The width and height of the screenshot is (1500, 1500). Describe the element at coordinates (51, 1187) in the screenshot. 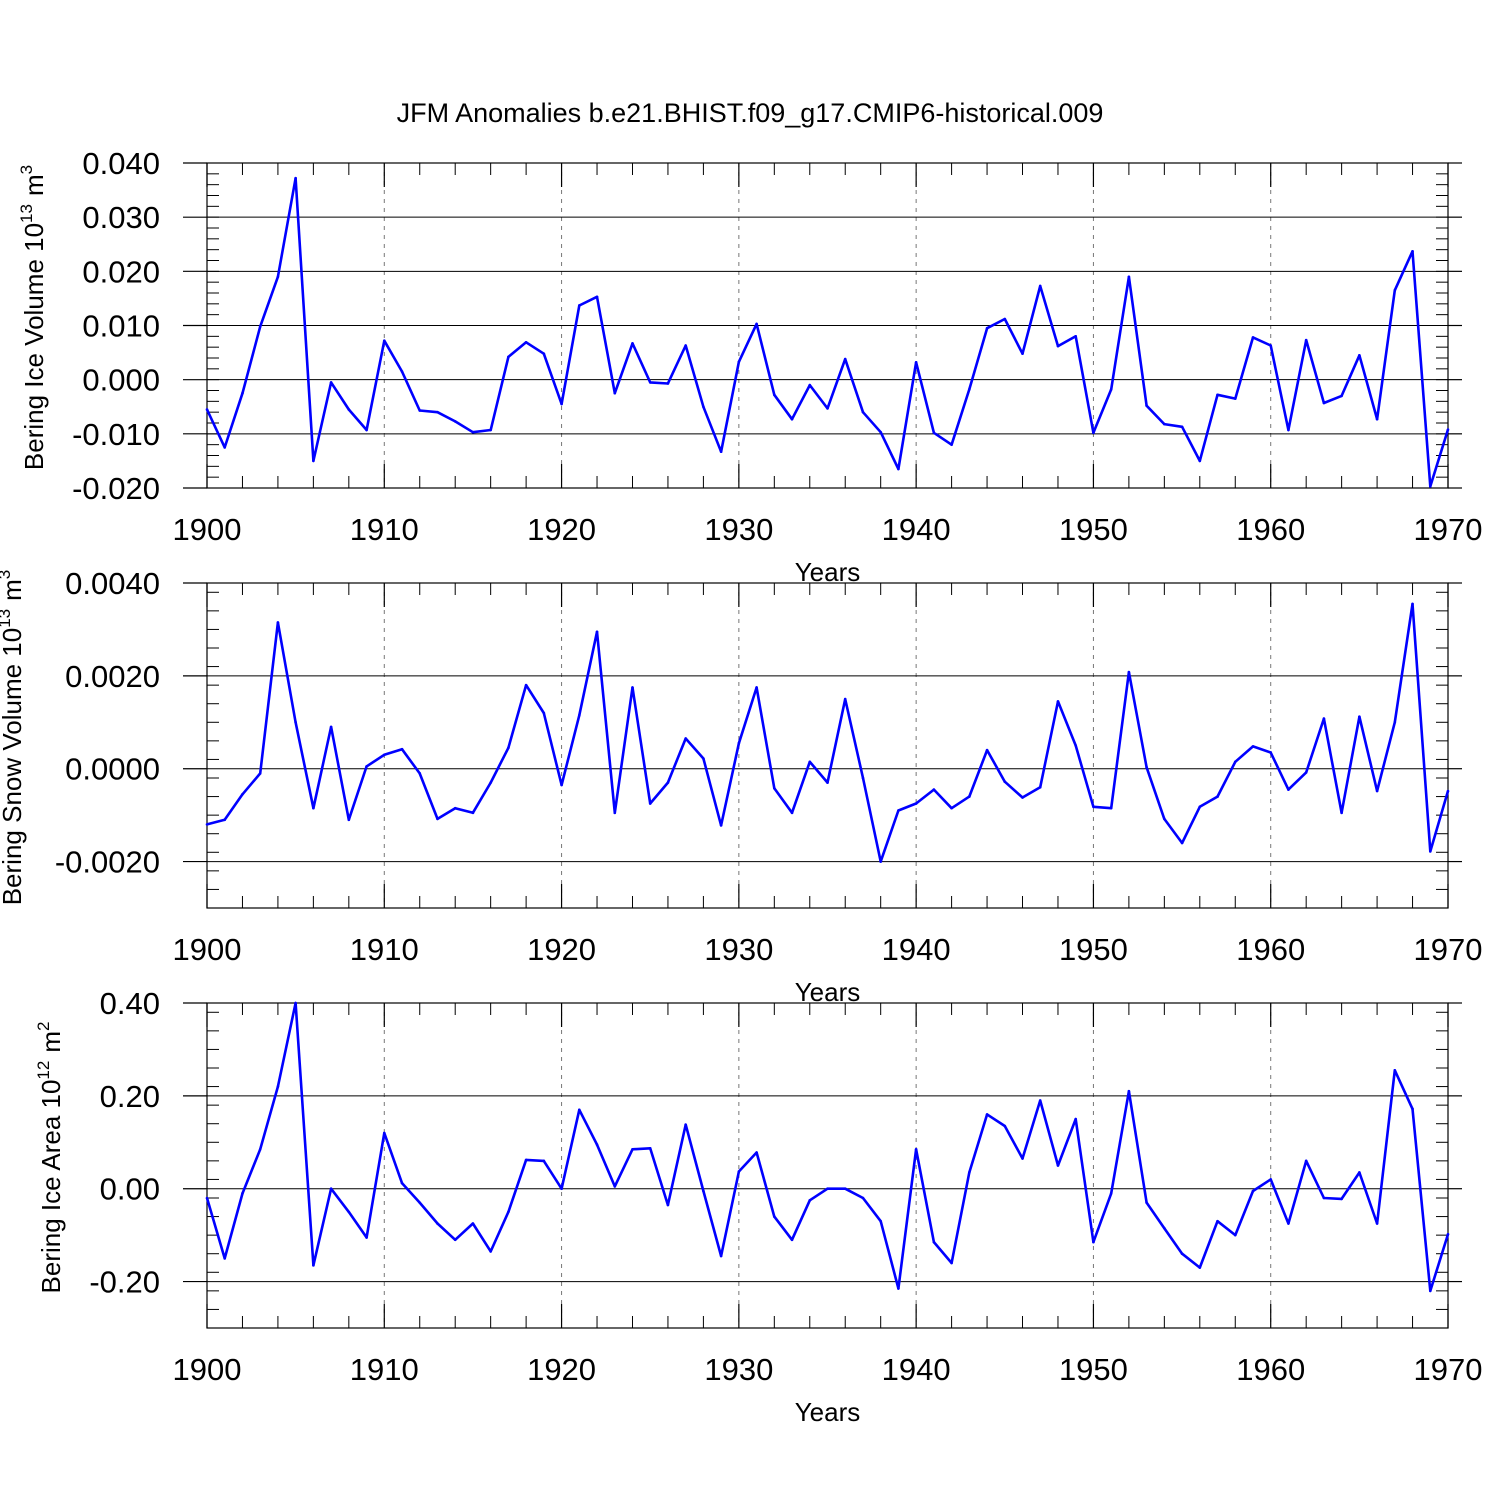

I see `y-axis-label-text: Bering Ice Area 10` at that location.